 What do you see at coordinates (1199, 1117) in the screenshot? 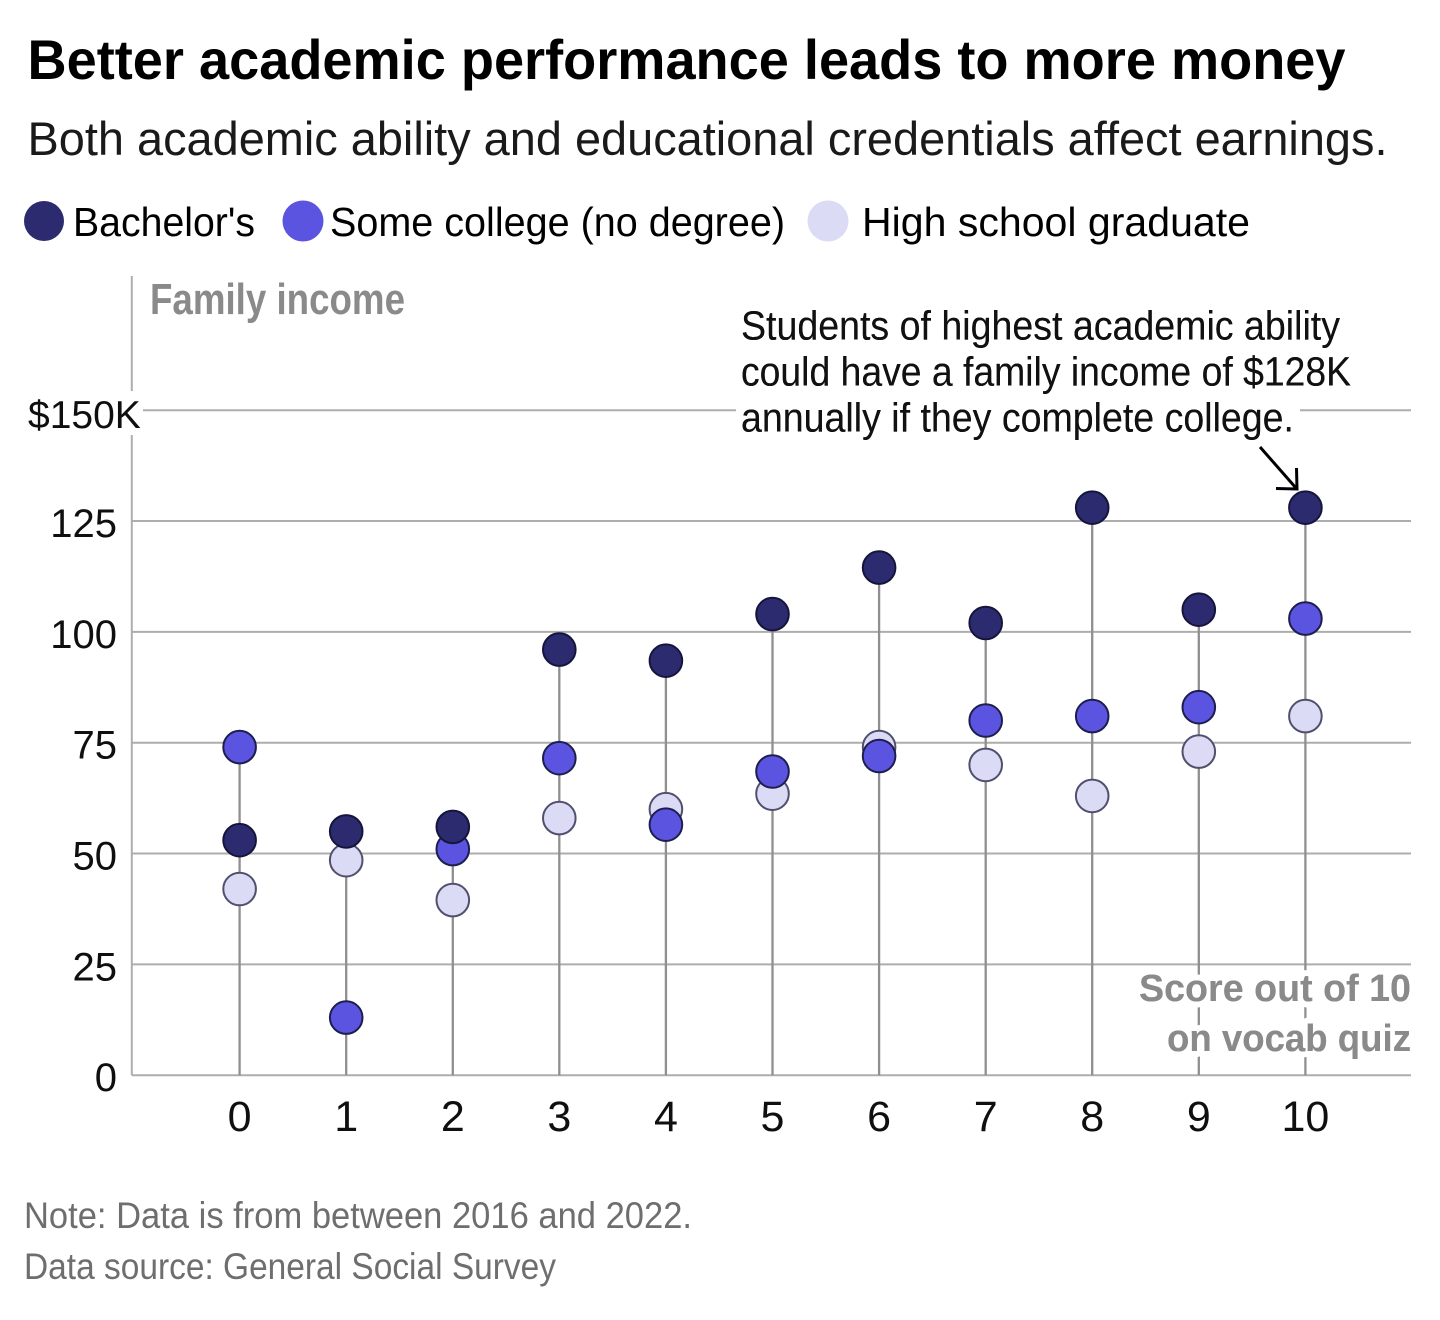
I see `svg-text: 9` at bounding box center [1199, 1117].